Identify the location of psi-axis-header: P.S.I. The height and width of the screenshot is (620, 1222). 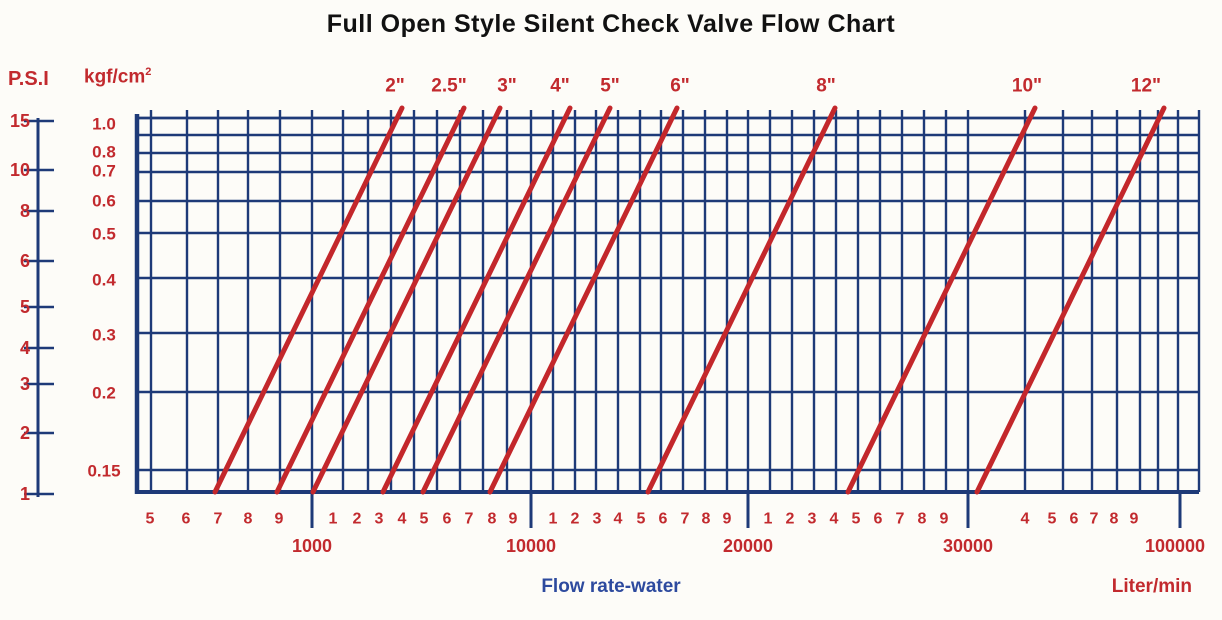
(28, 79).